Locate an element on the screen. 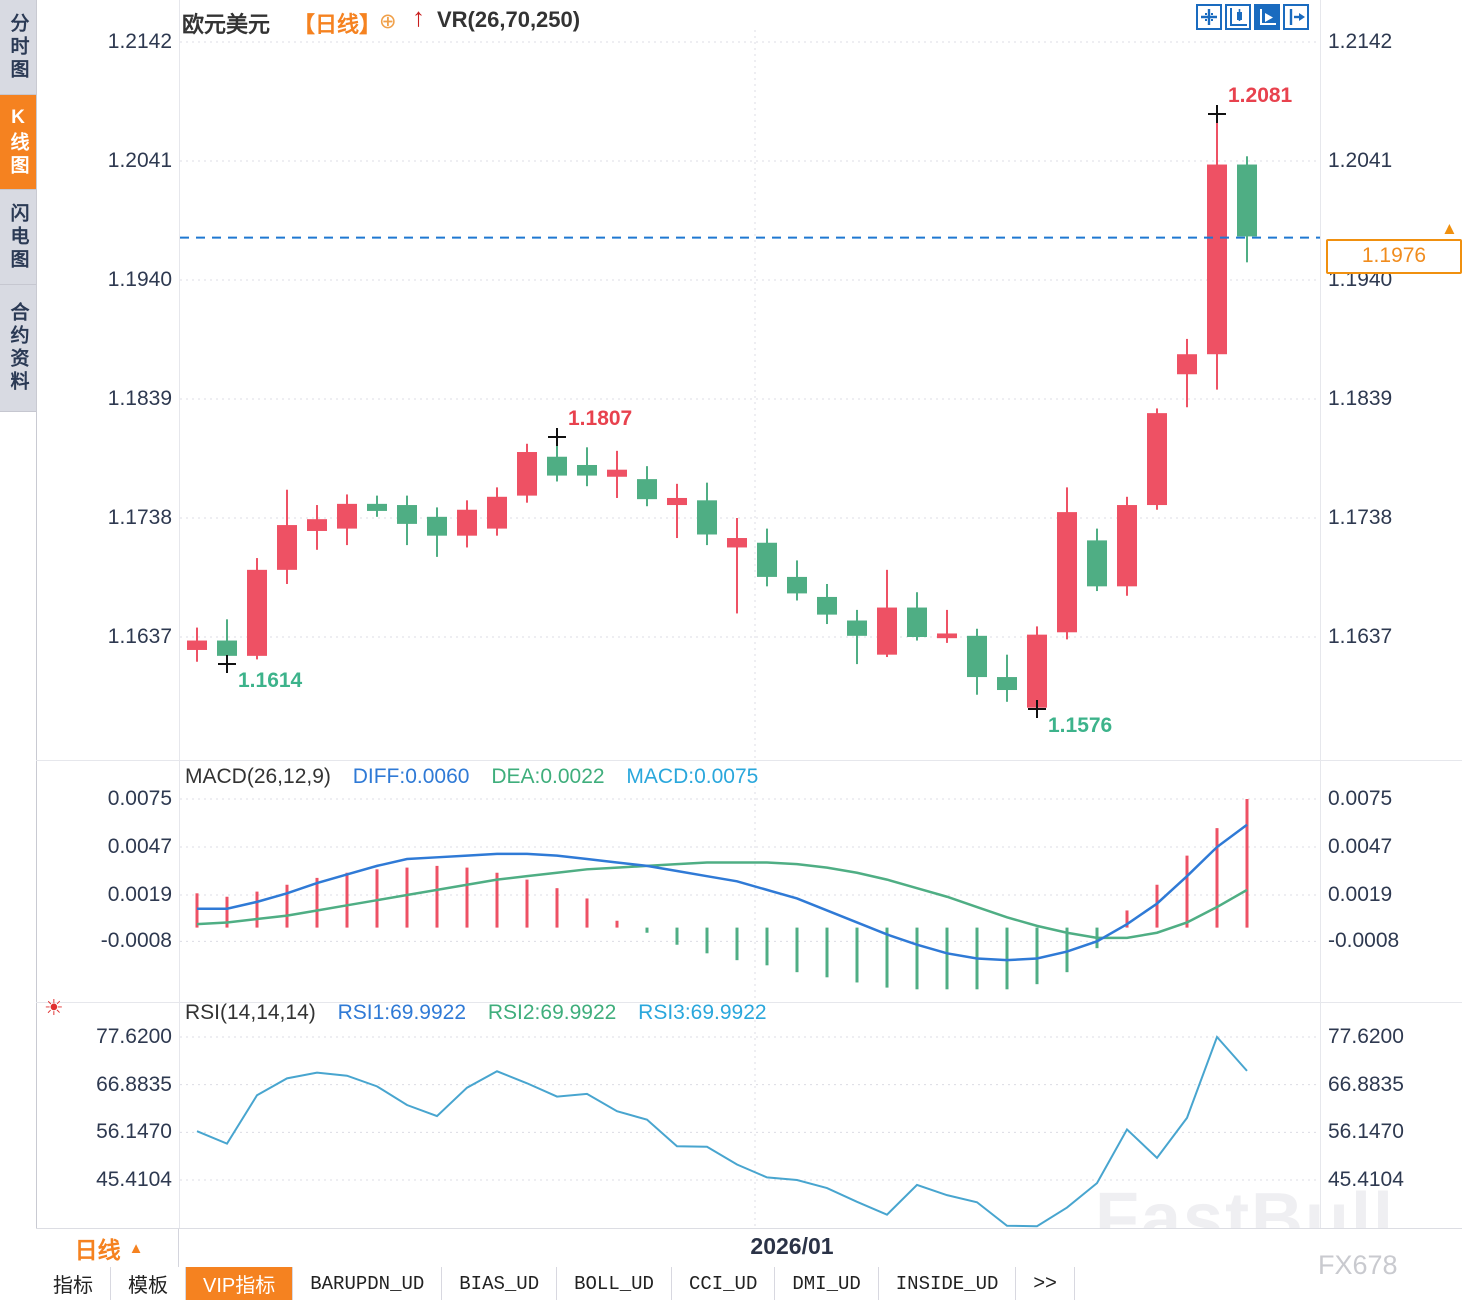 The image size is (1462, 1300). tab-barupdn_ud: BARUPDN_UD is located at coordinates (368, 1283).